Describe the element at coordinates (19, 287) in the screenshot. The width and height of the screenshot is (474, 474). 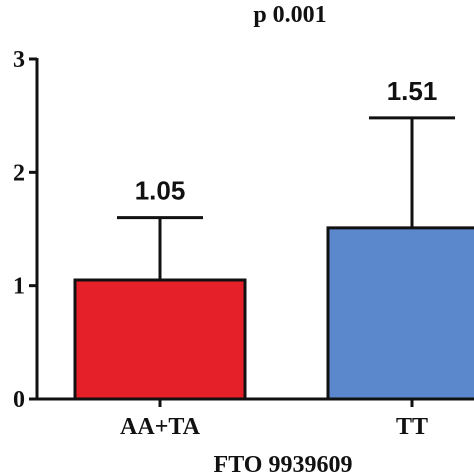
I see `y-tick-label: 1` at that location.